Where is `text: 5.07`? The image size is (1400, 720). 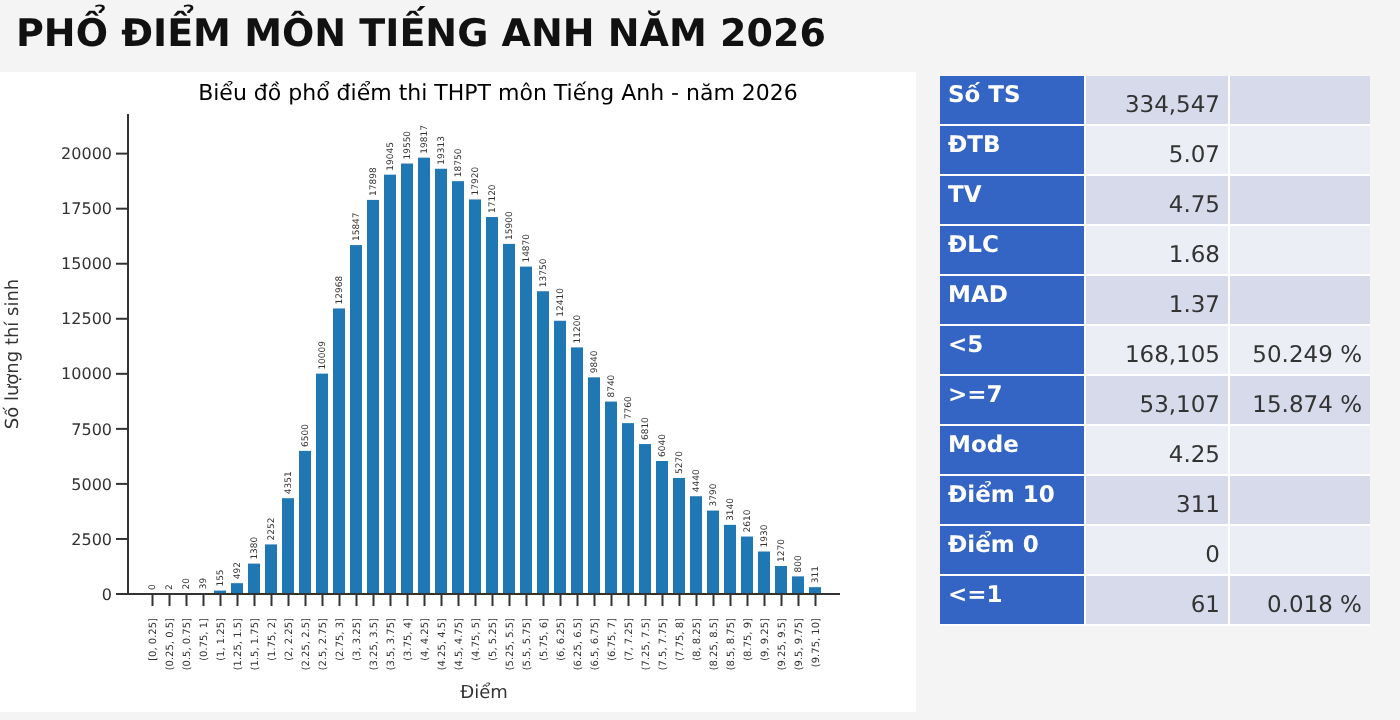
text: 5.07 is located at coordinates (1194, 154).